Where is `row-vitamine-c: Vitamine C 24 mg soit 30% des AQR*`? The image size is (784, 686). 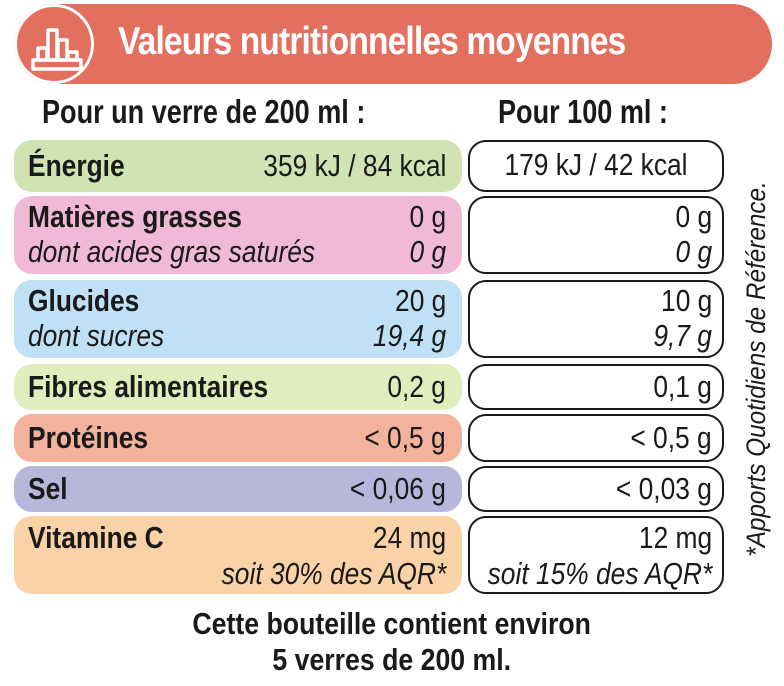 row-vitamine-c: Vitamine C 24 mg soit 30% des AQR* is located at coordinates (238, 555).